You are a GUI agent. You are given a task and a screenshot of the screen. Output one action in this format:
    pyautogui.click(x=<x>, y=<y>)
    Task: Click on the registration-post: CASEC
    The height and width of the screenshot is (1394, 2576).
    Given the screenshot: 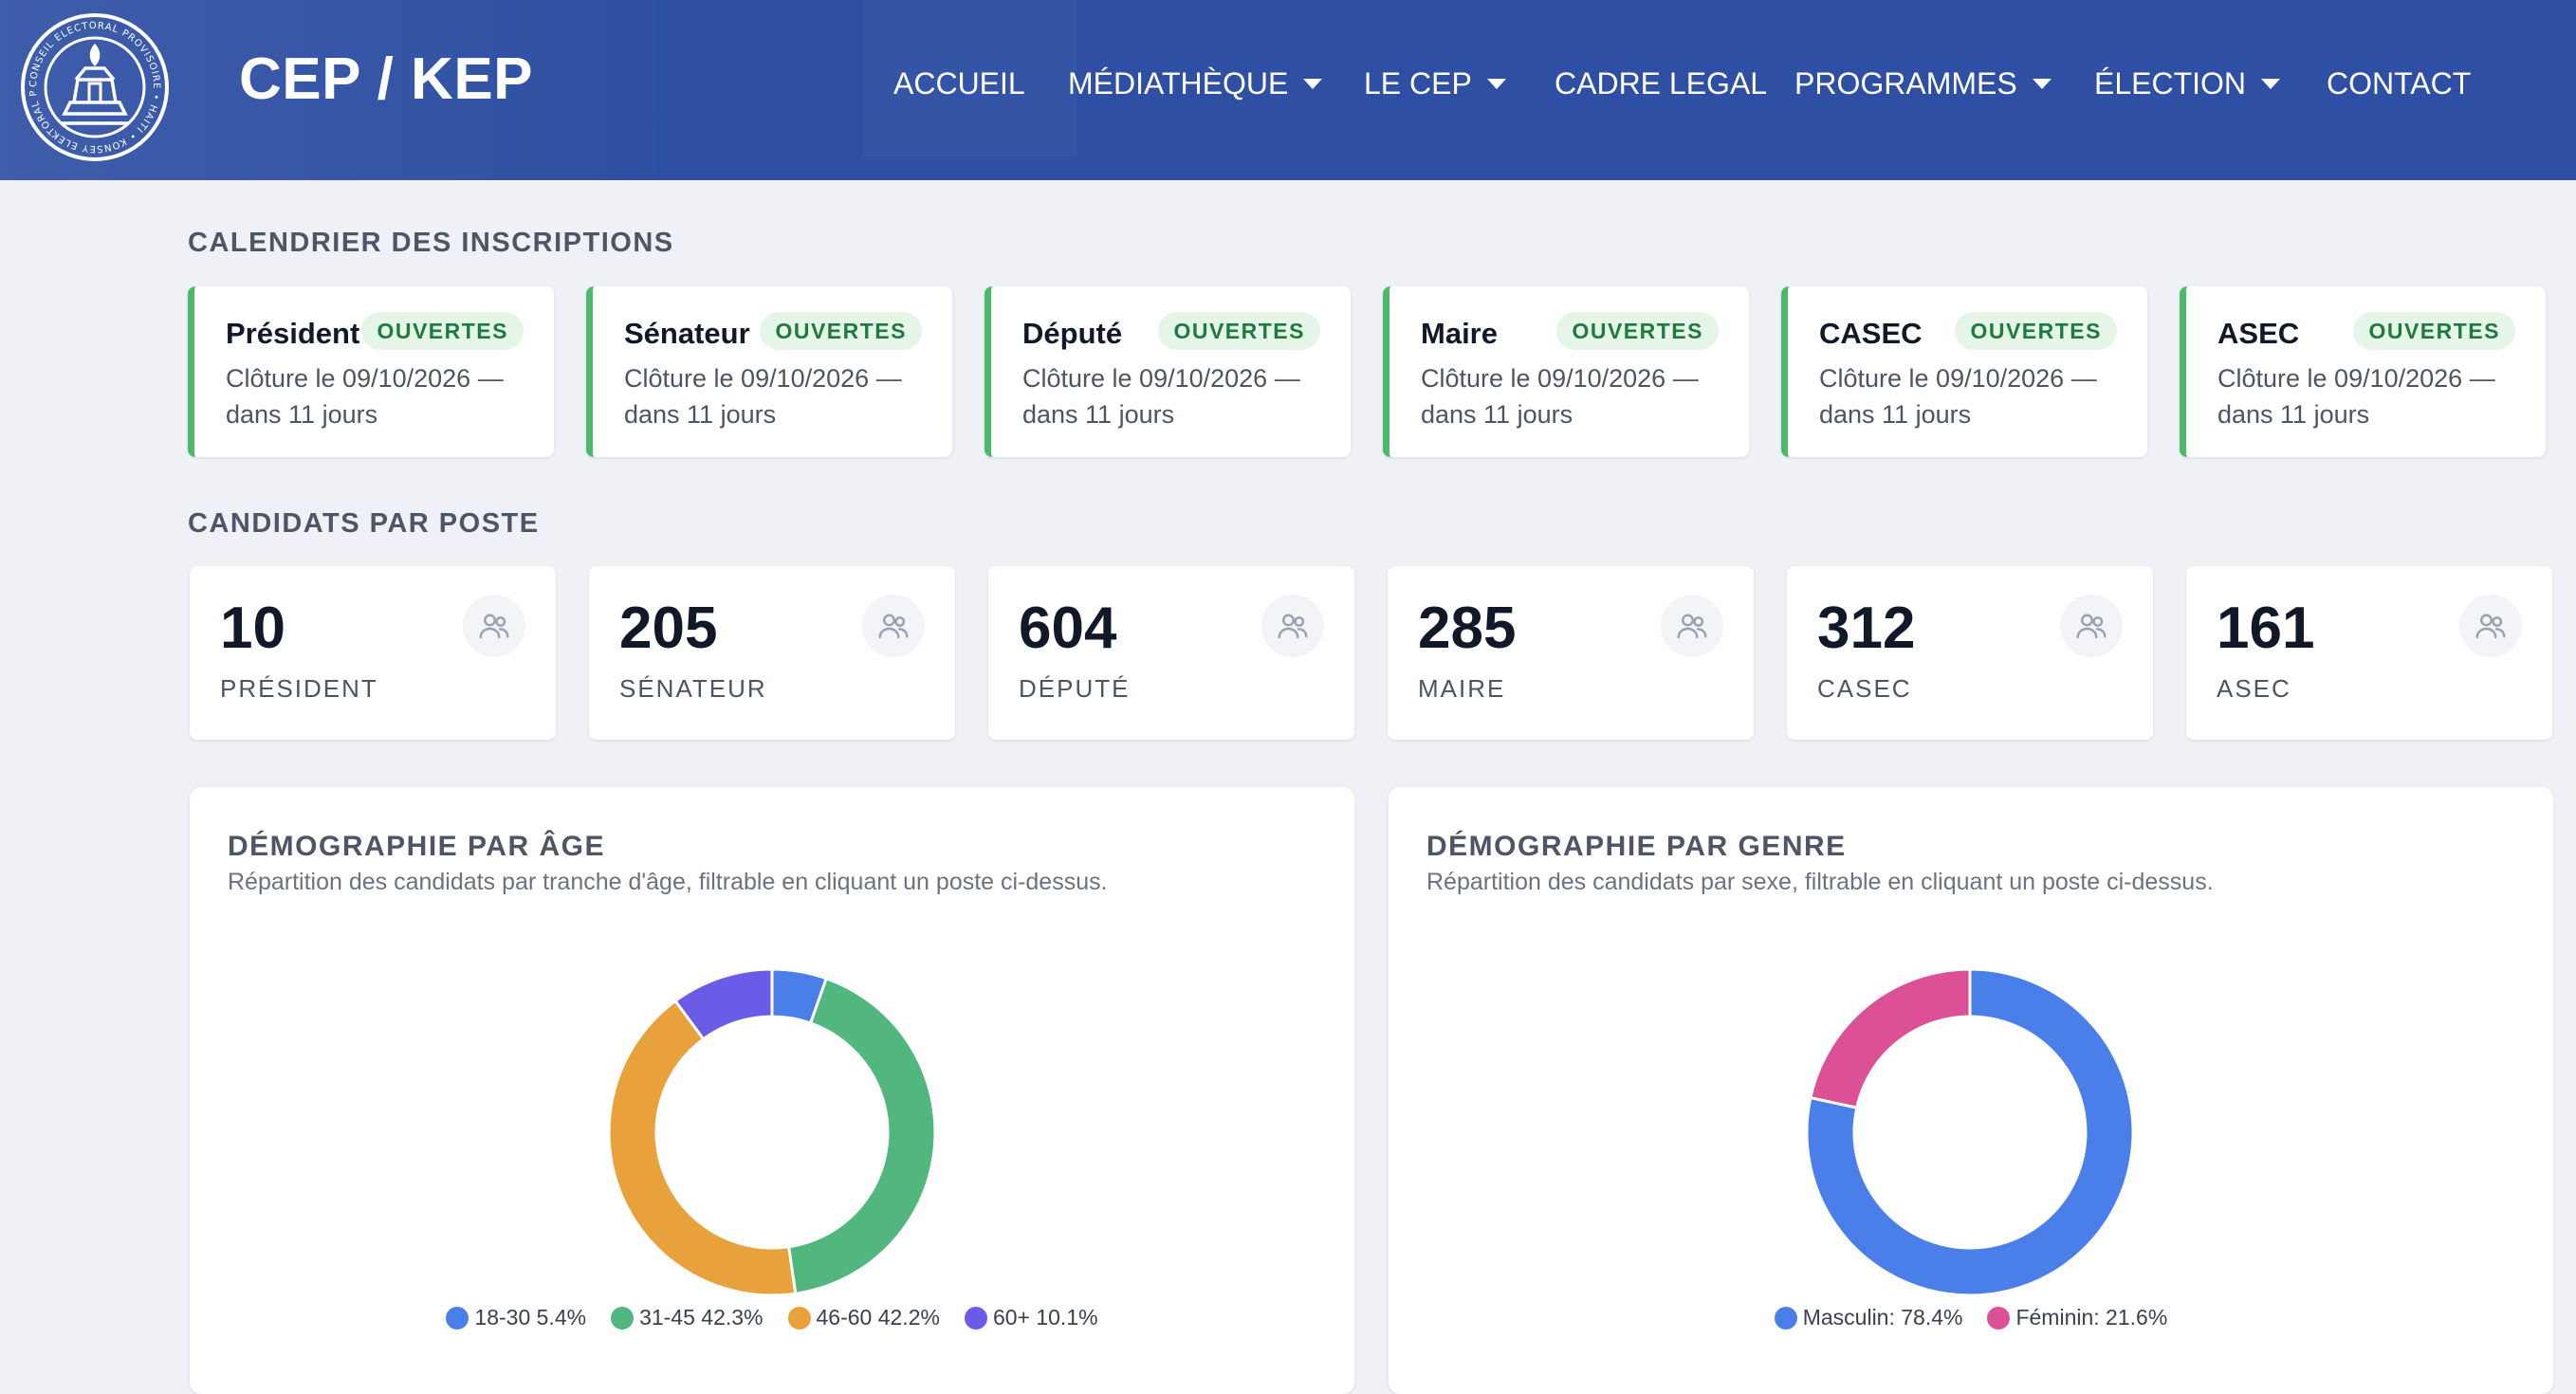 What is the action you would take?
    pyautogui.click(x=1871, y=333)
    